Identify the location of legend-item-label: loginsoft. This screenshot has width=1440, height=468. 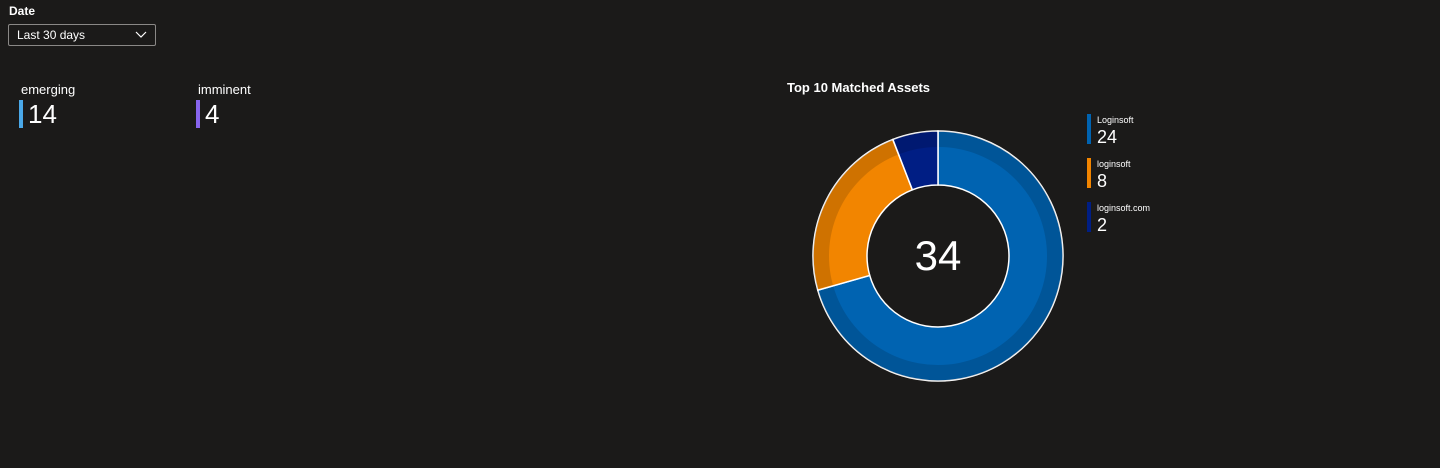
(1114, 164).